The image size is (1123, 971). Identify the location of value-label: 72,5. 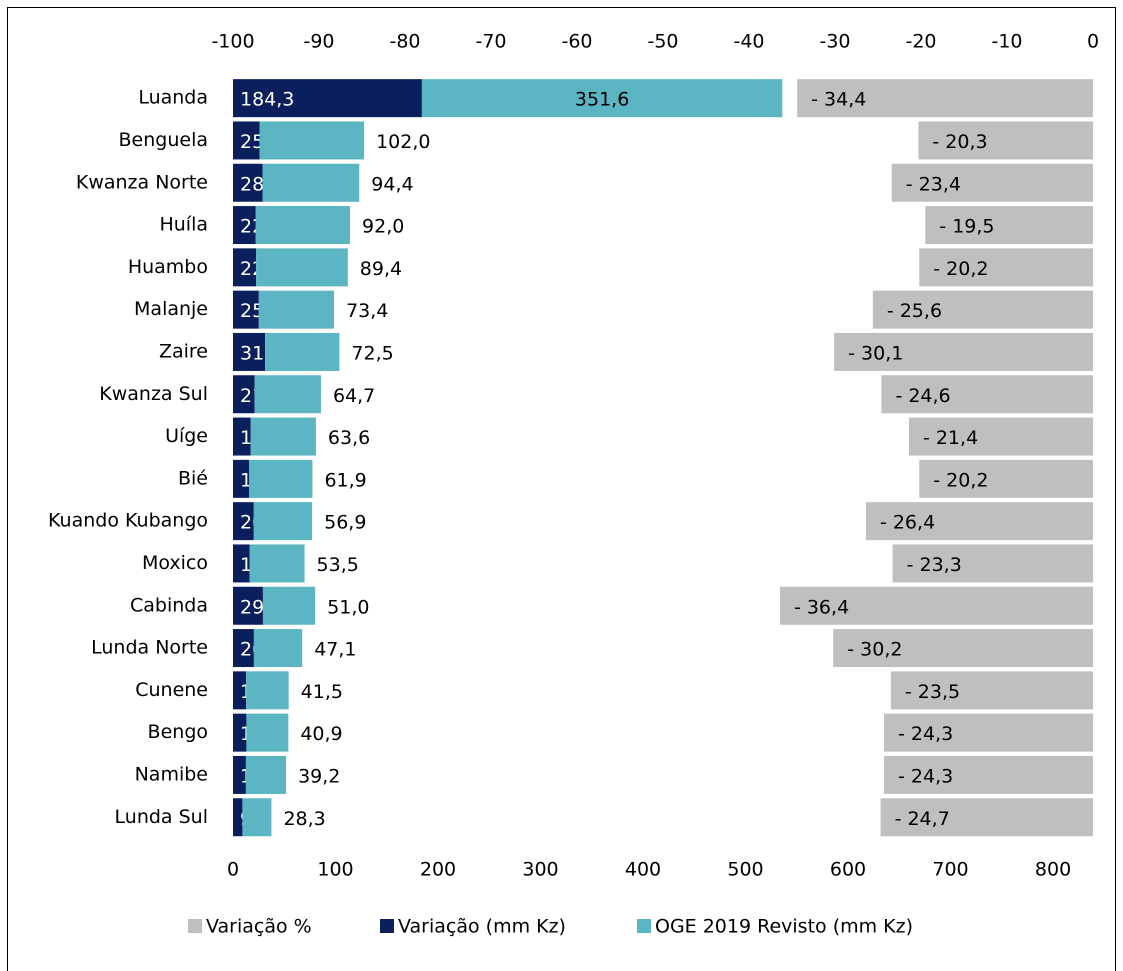
(372, 353).